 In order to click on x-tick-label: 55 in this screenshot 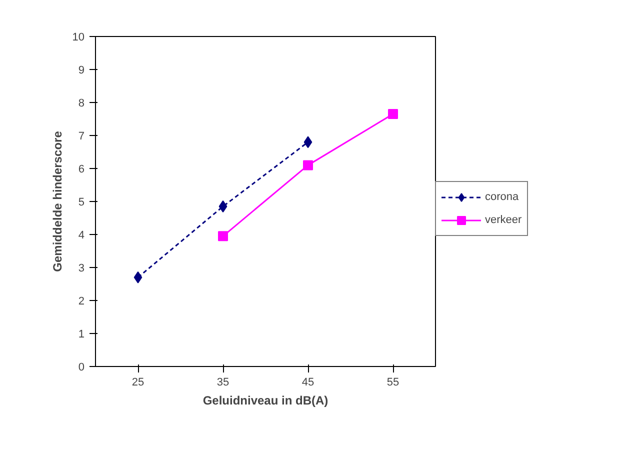, I will do `click(393, 382)`.